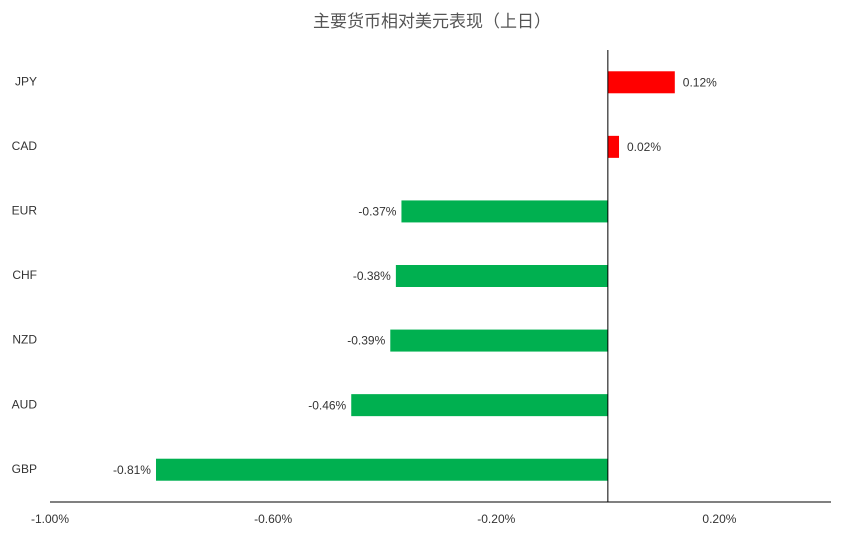  Describe the element at coordinates (24, 469) in the screenshot. I see `y-tick-label: GBP` at that location.